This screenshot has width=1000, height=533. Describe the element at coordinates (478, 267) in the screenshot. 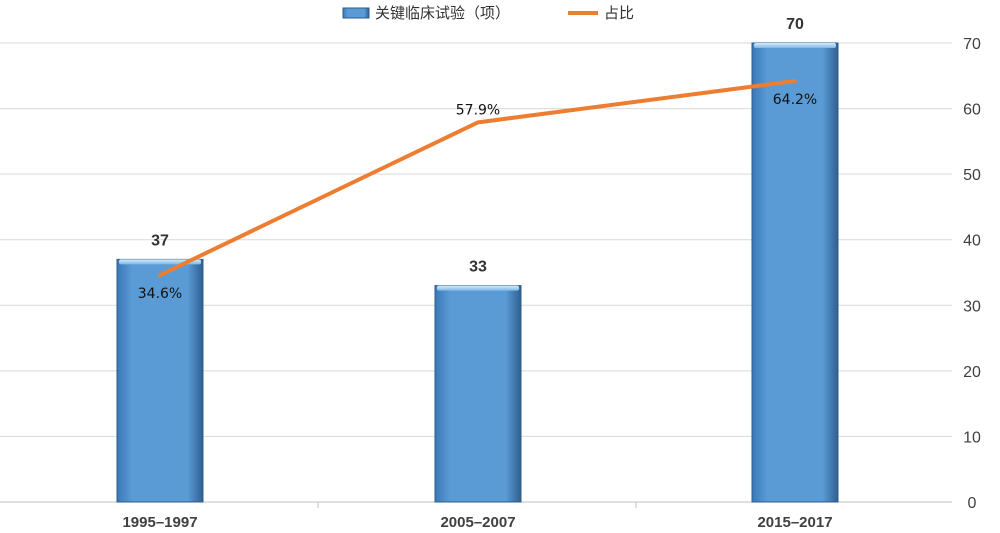

I see `bar-value-label: 33` at that location.